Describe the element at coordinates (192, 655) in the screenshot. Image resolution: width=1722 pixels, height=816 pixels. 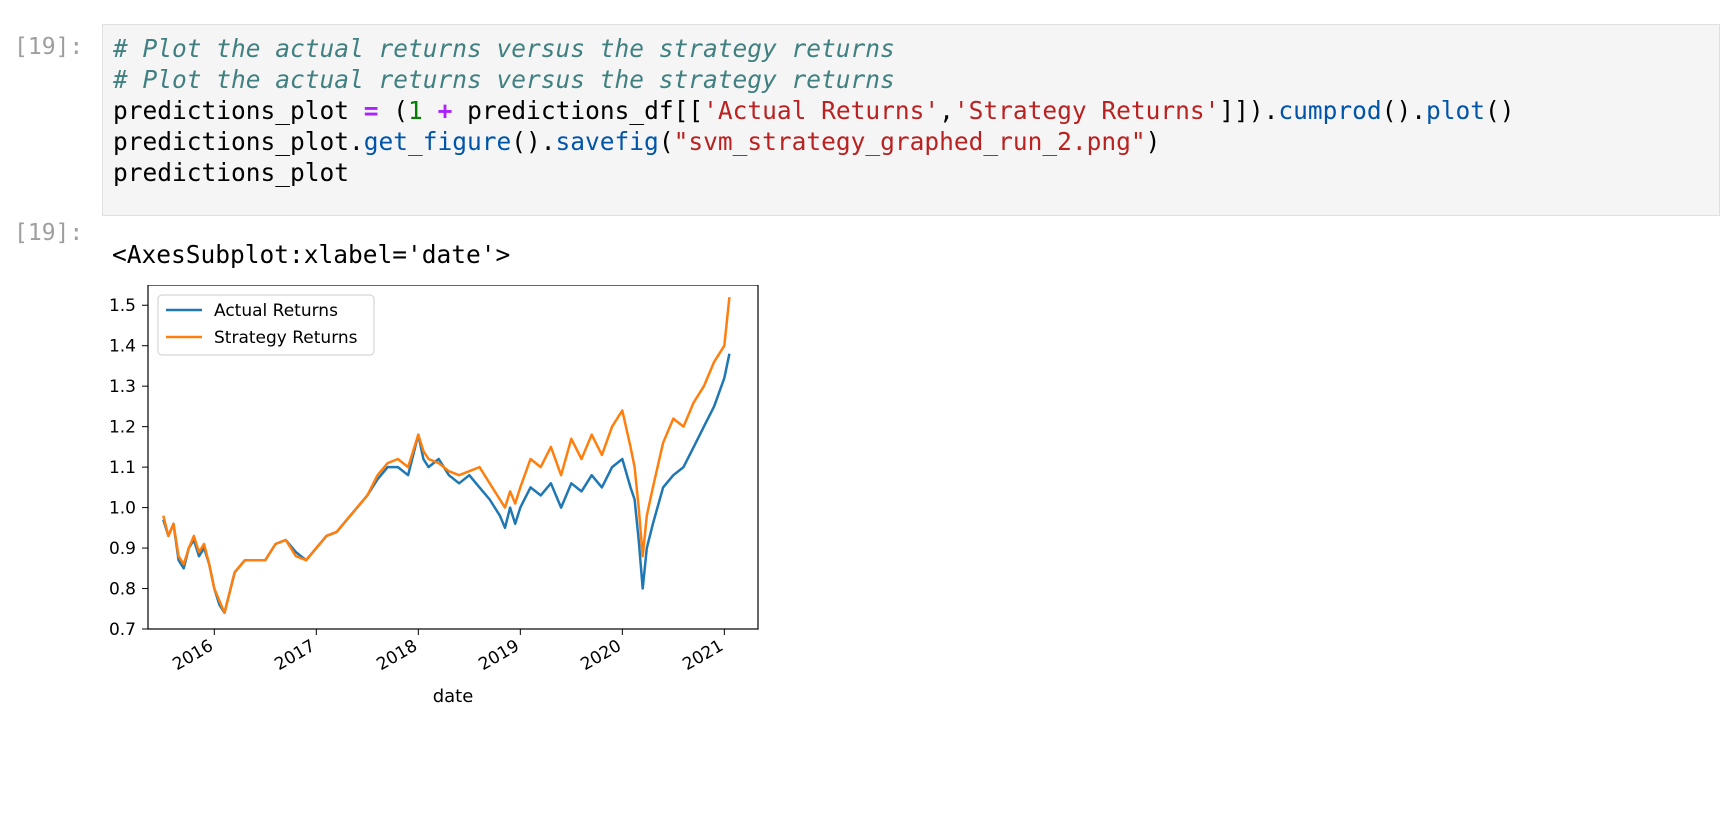
I see `x-tick-label: 2016` at that location.